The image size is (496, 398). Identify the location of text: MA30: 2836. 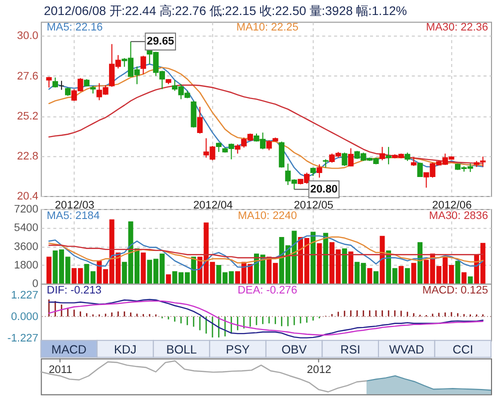
(458, 216).